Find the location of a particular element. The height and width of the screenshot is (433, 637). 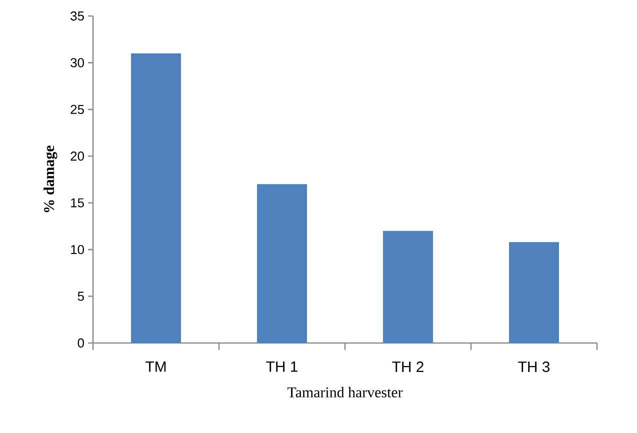

y-tick-label: 15 is located at coordinates (77, 203).